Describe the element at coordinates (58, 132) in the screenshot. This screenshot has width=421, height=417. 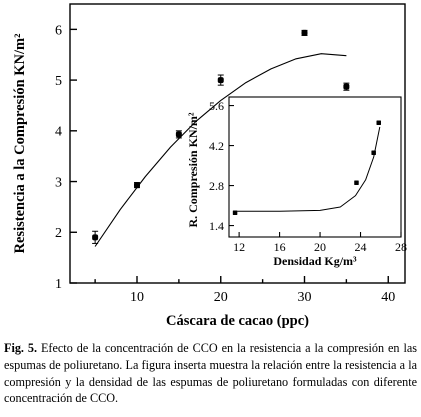
I see `main-ytick-label: 4` at that location.